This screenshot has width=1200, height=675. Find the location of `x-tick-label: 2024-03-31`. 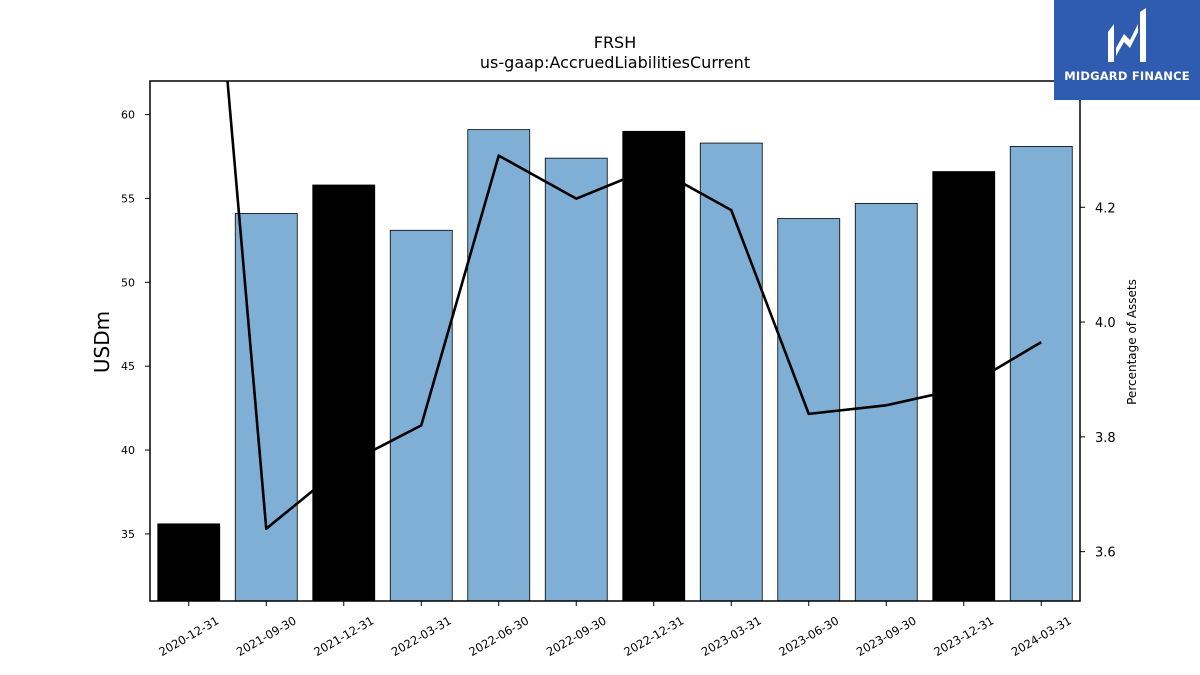

x-tick-label: 2024-03-31 is located at coordinates (1041, 636).